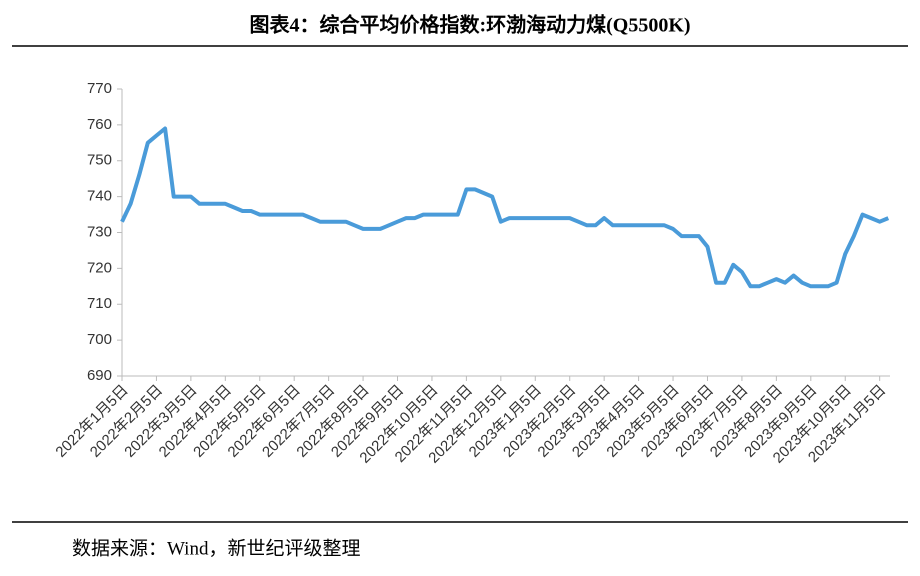 Image resolution: width=920 pixels, height=576 pixels. I want to click on y-tick-label: 710, so click(99, 303).